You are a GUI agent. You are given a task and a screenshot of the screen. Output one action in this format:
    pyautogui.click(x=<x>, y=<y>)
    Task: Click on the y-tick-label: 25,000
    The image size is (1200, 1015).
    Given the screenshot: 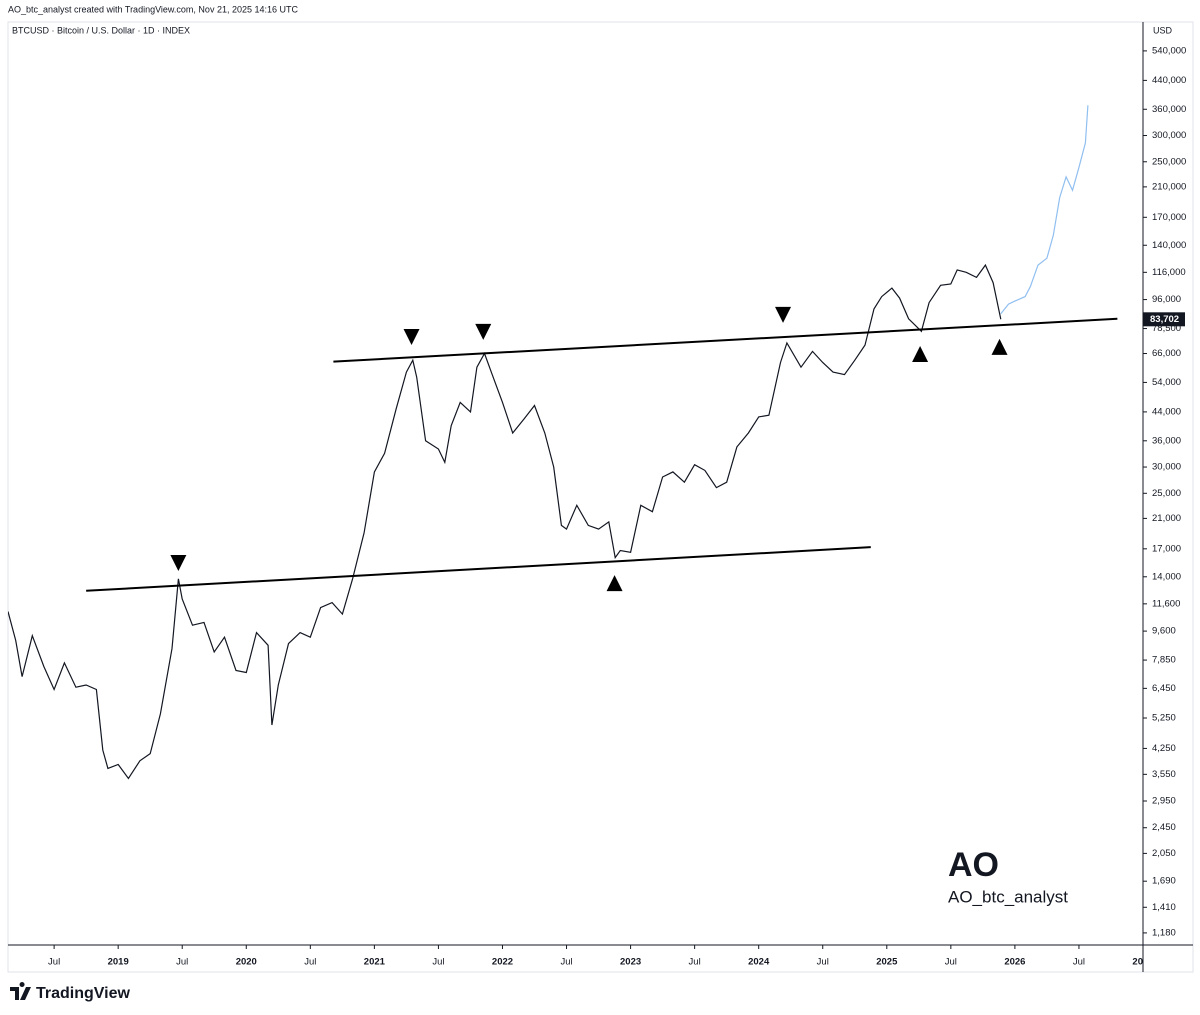 What is the action you would take?
    pyautogui.click(x=1166, y=493)
    